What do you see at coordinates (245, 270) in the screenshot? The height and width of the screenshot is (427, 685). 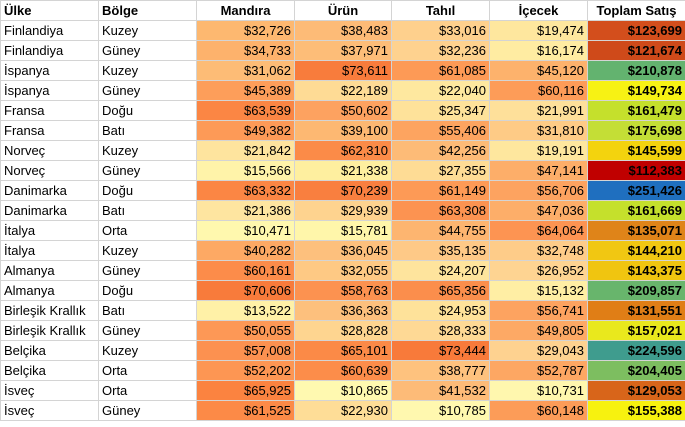 I see `dairy-cell: $60,161` at bounding box center [245, 270].